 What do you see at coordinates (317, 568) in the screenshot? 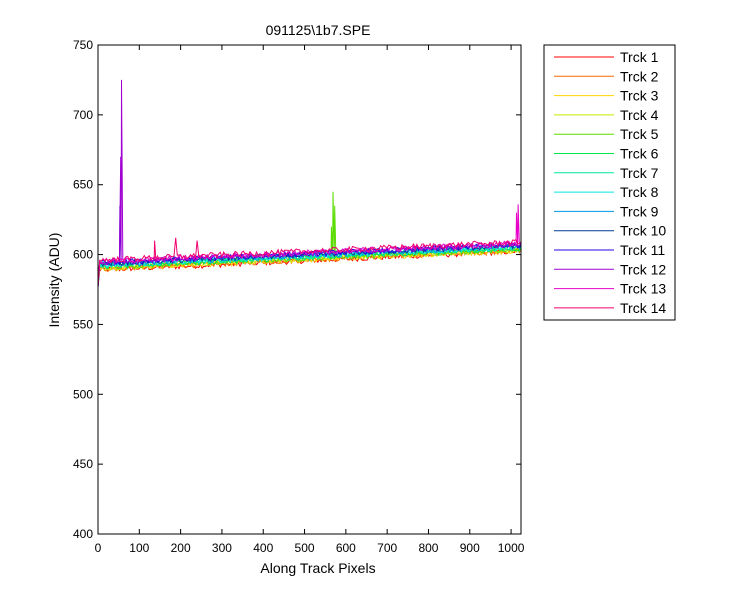
I see `x-axis-label: Along Track Pixels` at bounding box center [317, 568].